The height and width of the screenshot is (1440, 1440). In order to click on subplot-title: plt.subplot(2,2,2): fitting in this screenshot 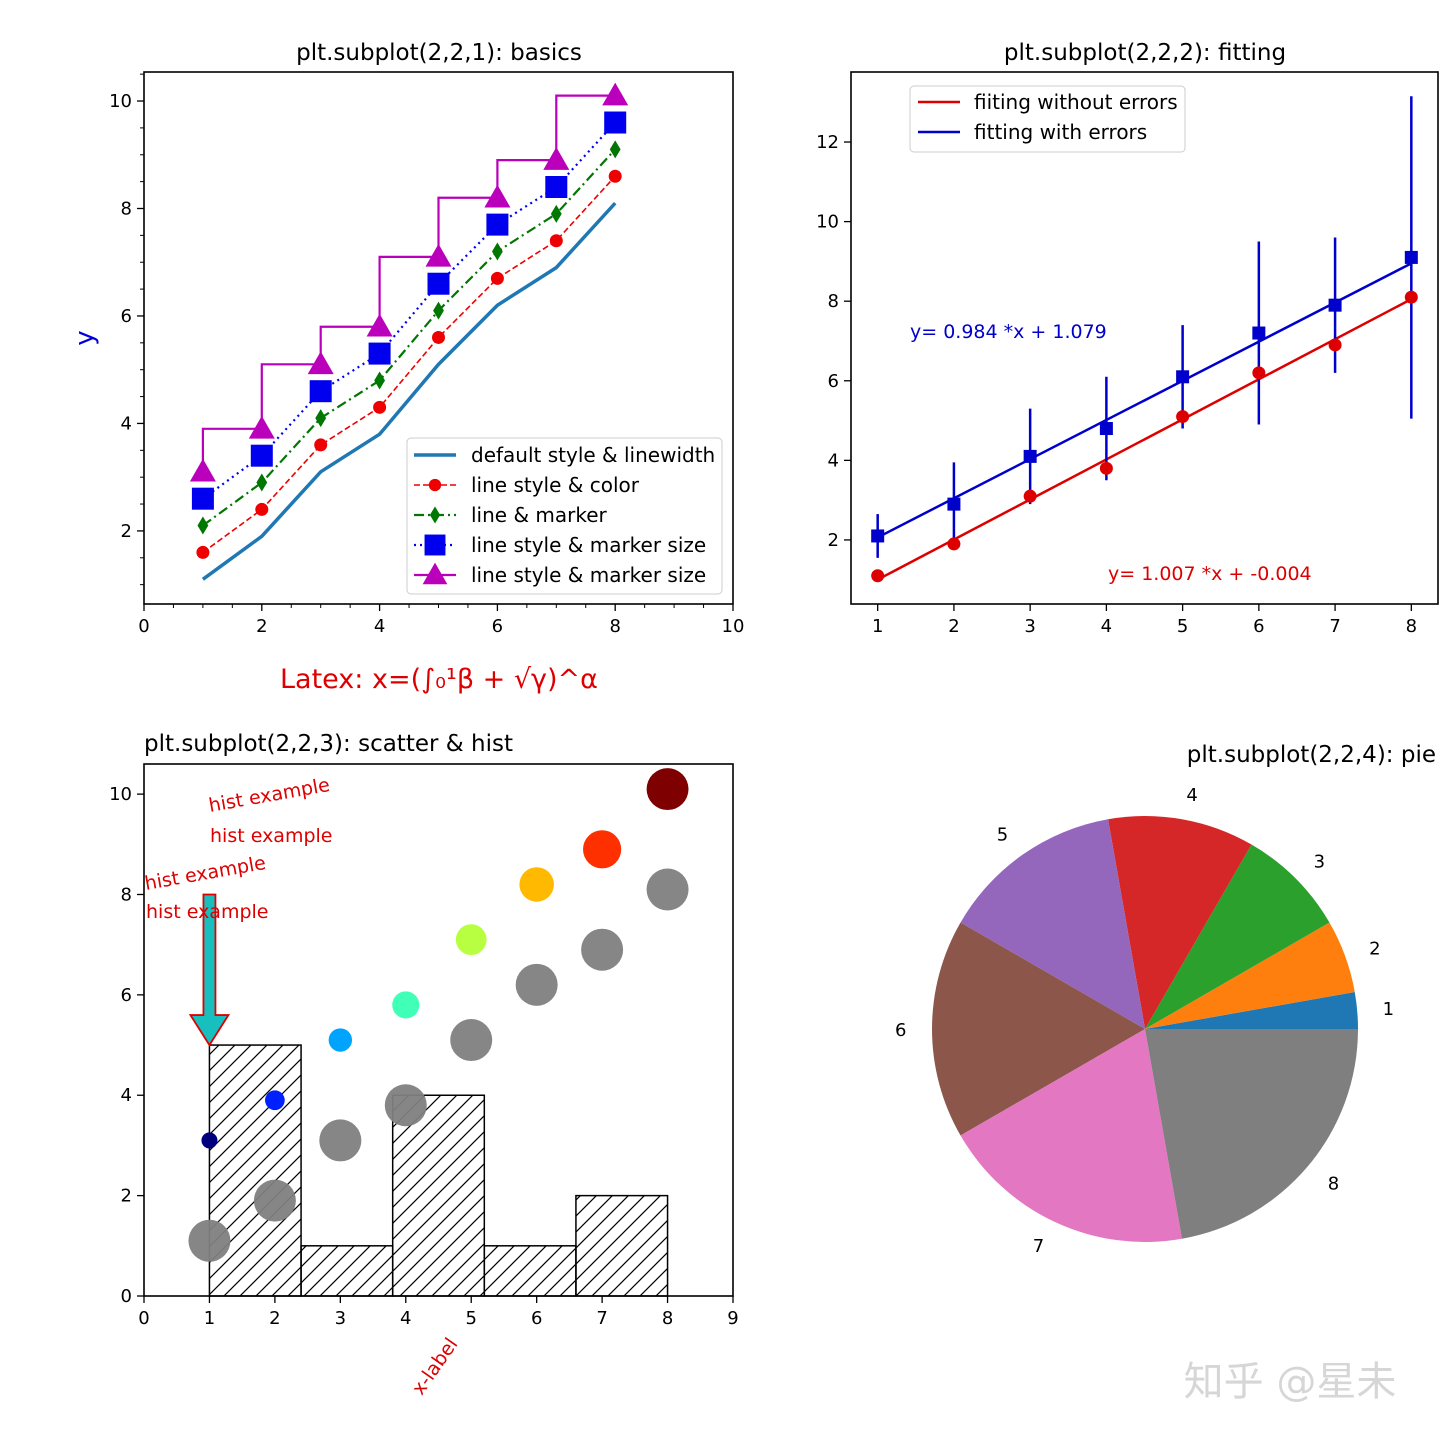, I will do `click(1145, 53)`.